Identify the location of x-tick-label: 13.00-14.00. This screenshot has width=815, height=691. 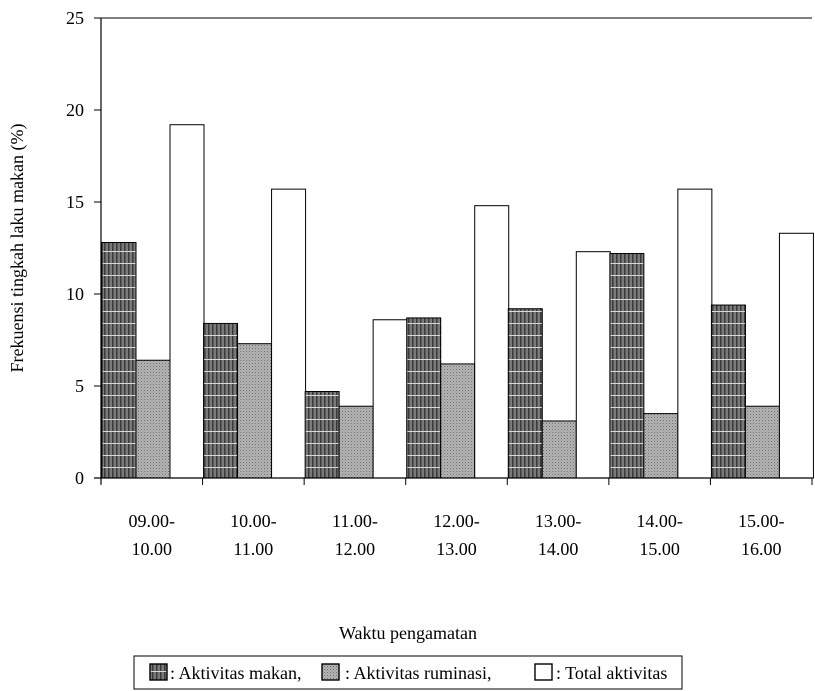
(558, 535).